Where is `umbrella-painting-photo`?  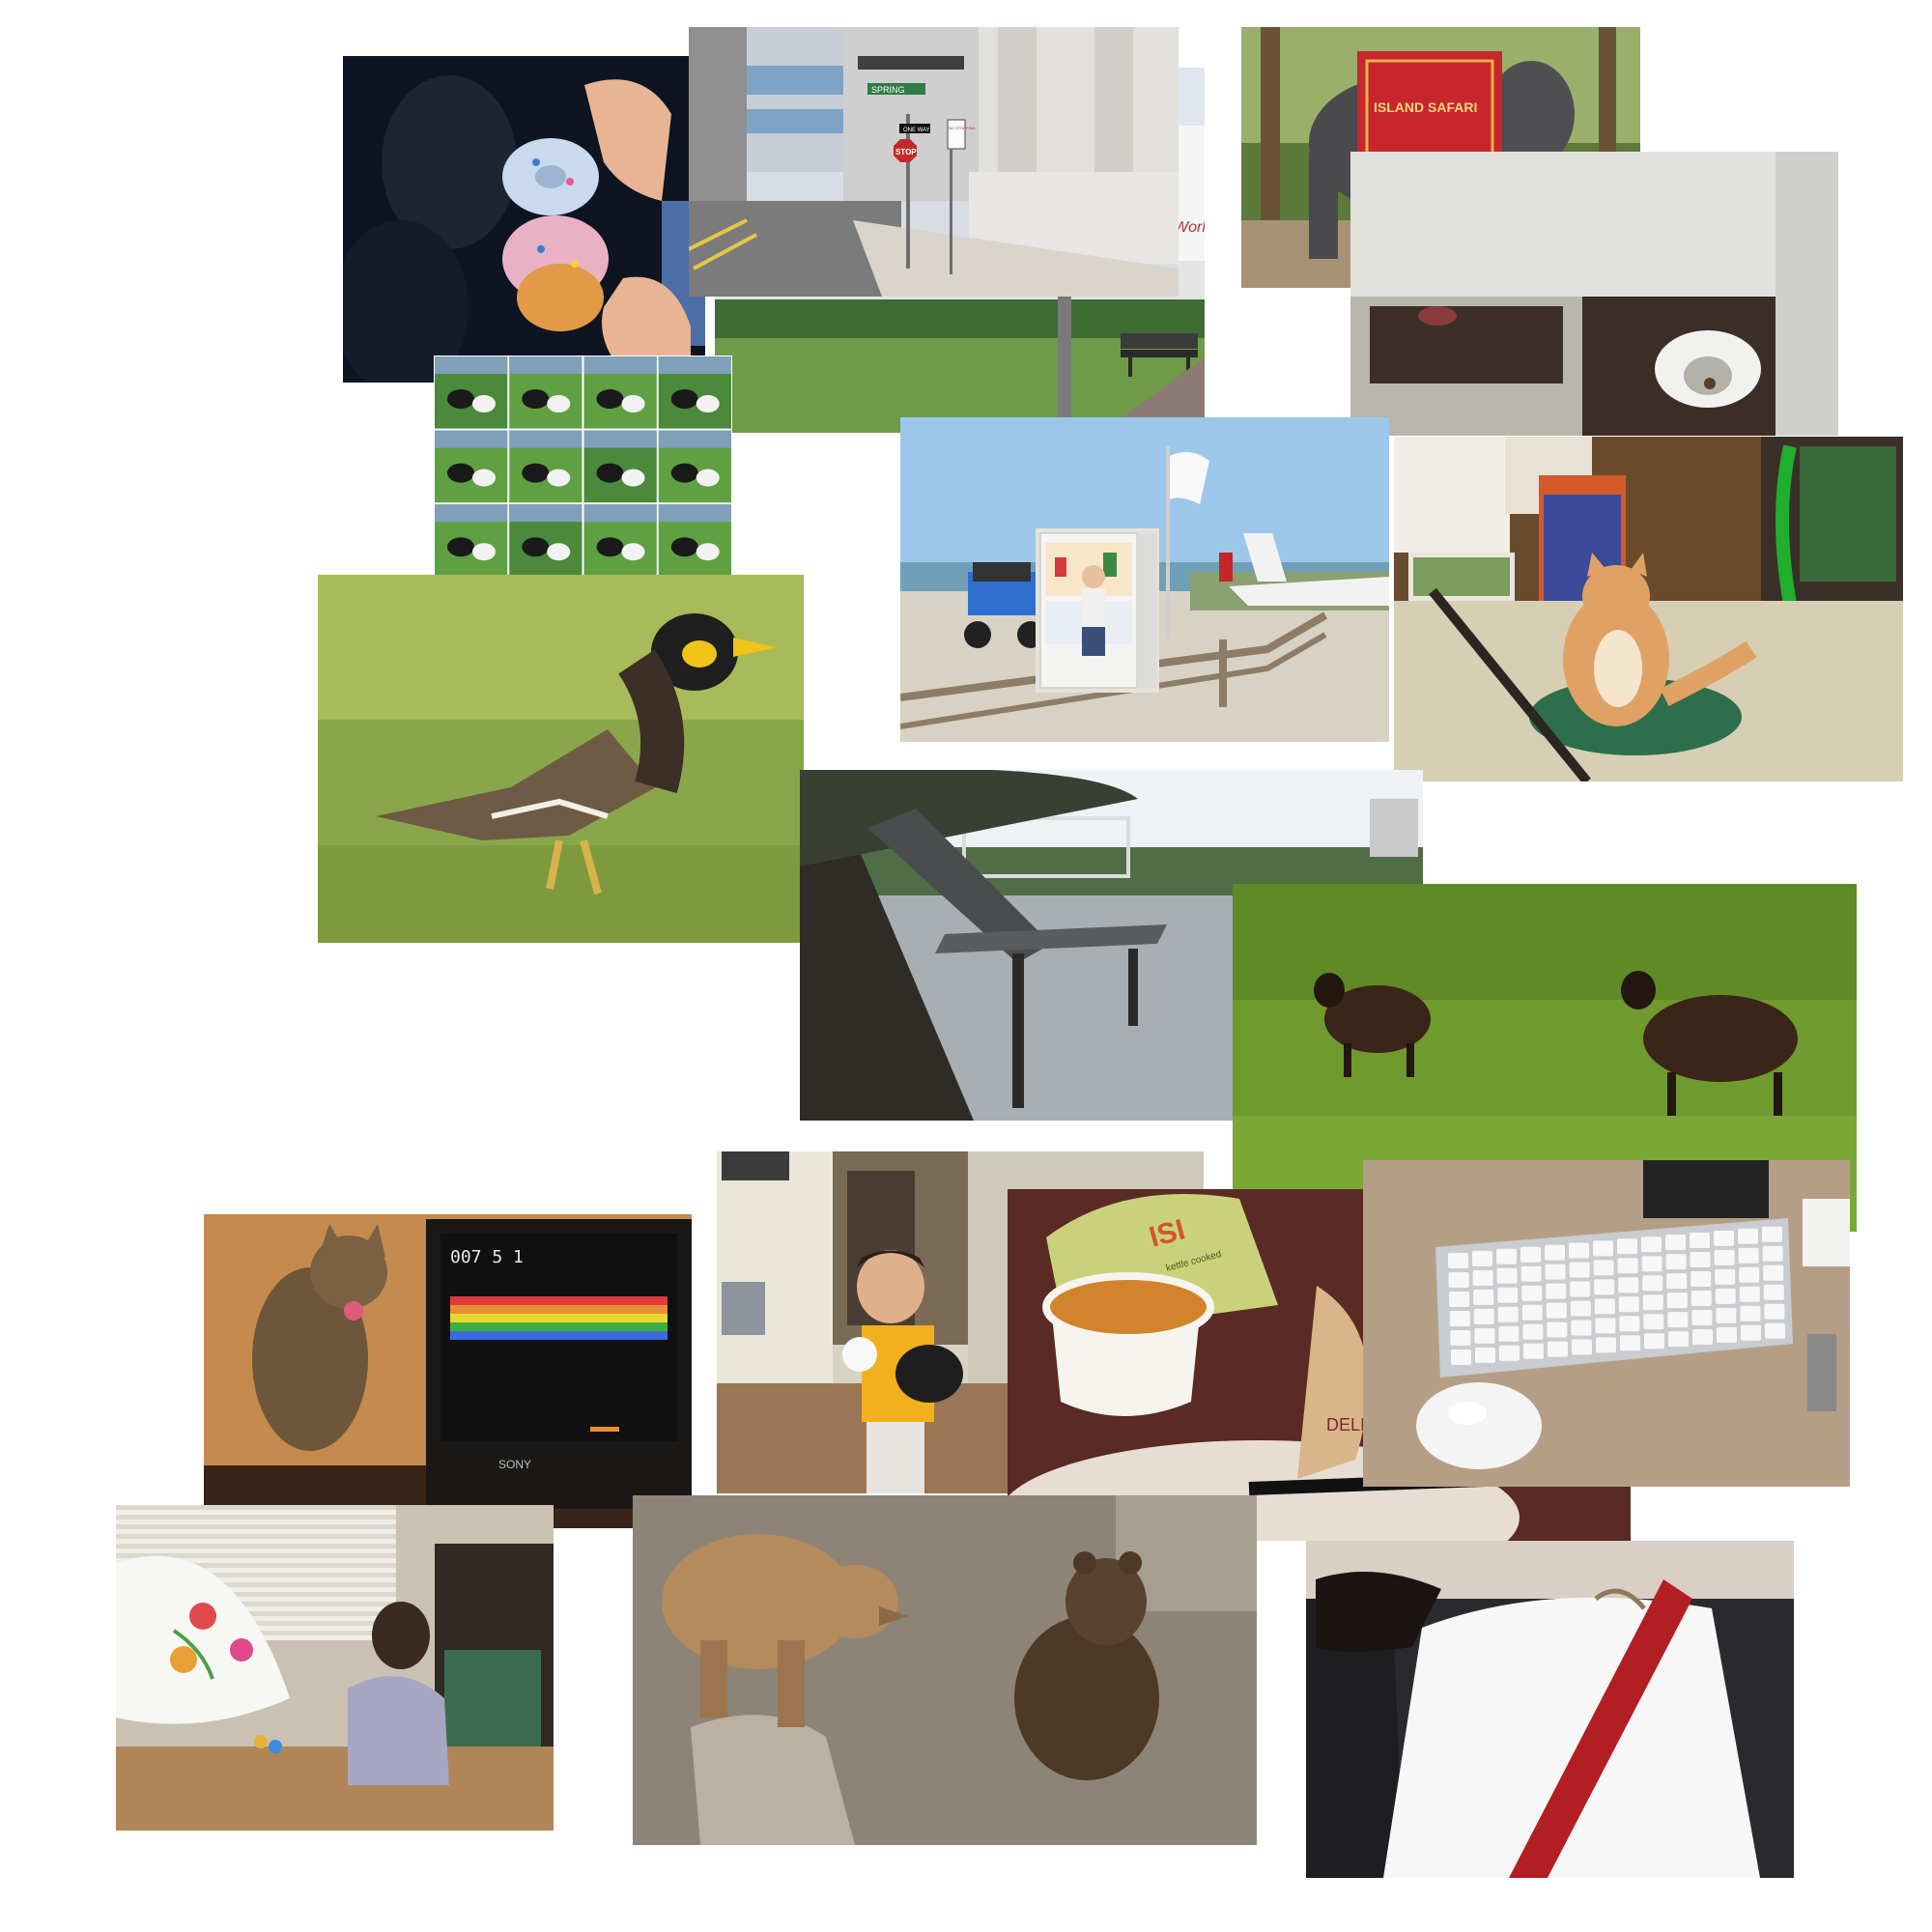
umbrella-painting-photo is located at coordinates (335, 1668).